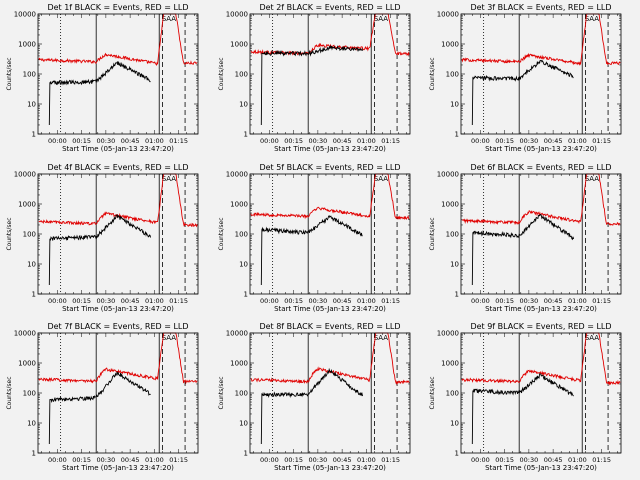 This screenshot has width=640, height=480. What do you see at coordinates (117, 326) in the screenshot?
I see `panel-title: Det 7f BLACK = Events, RED = LLD` at bounding box center [117, 326].